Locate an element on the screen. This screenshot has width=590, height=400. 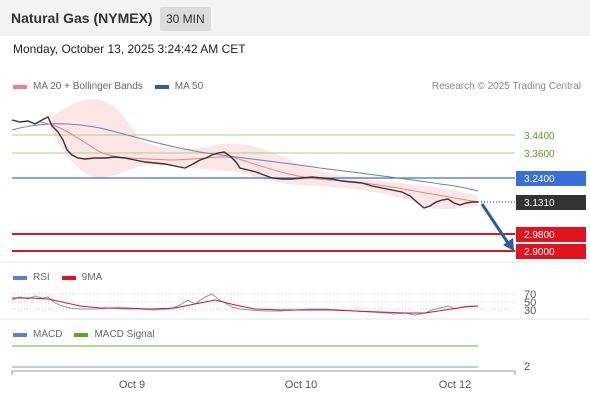
level-label-3.4400: 3.4400 is located at coordinates (539, 136).